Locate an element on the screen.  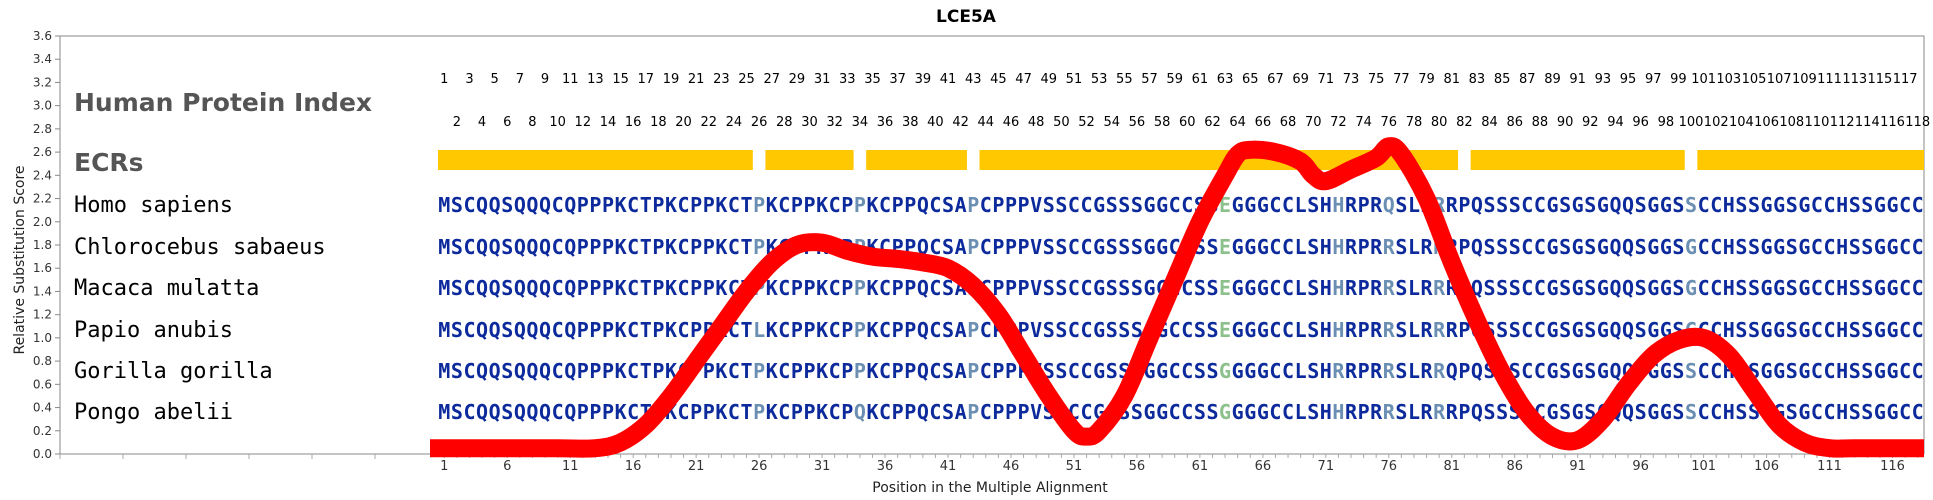
y-tick-label: 0.2 is located at coordinates (42, 431).